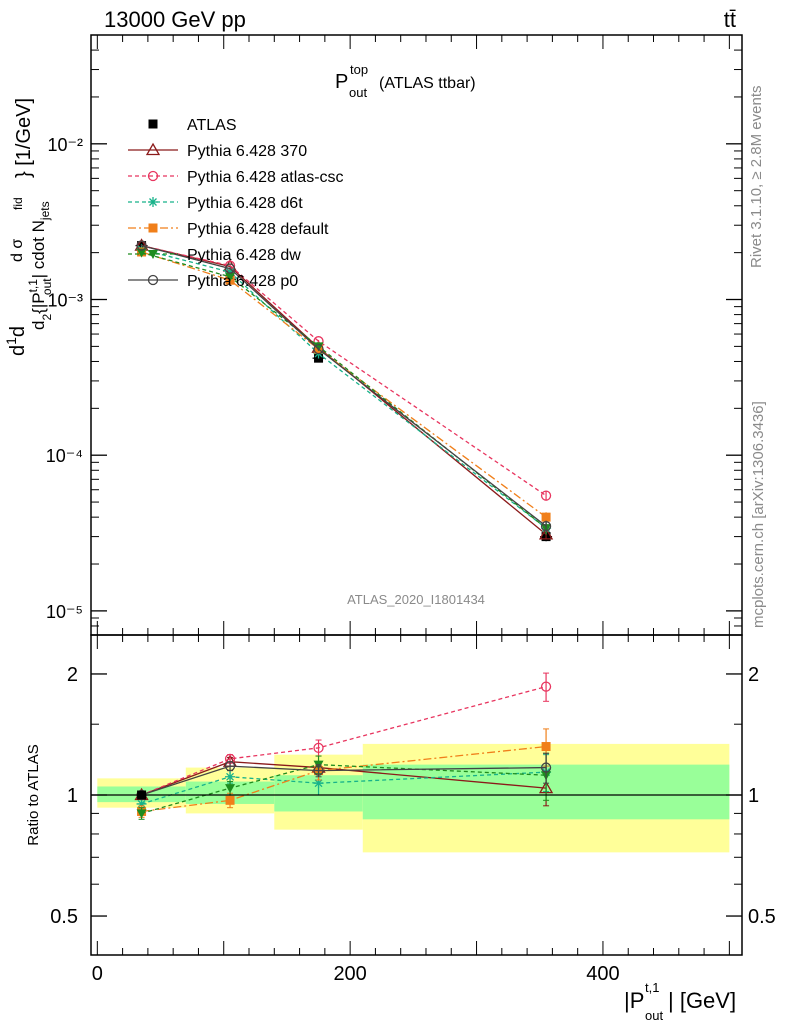  Describe the element at coordinates (358, 92) in the screenshot. I see `plot-title-sub: out` at that location.